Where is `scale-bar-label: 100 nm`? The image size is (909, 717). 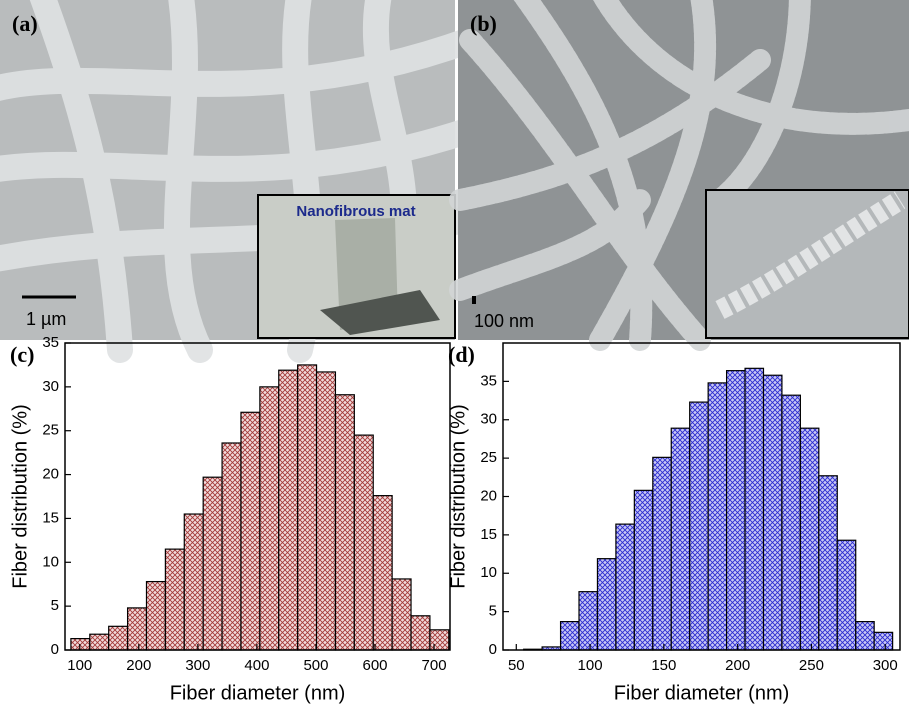 scale-bar-label: 100 nm is located at coordinates (504, 321).